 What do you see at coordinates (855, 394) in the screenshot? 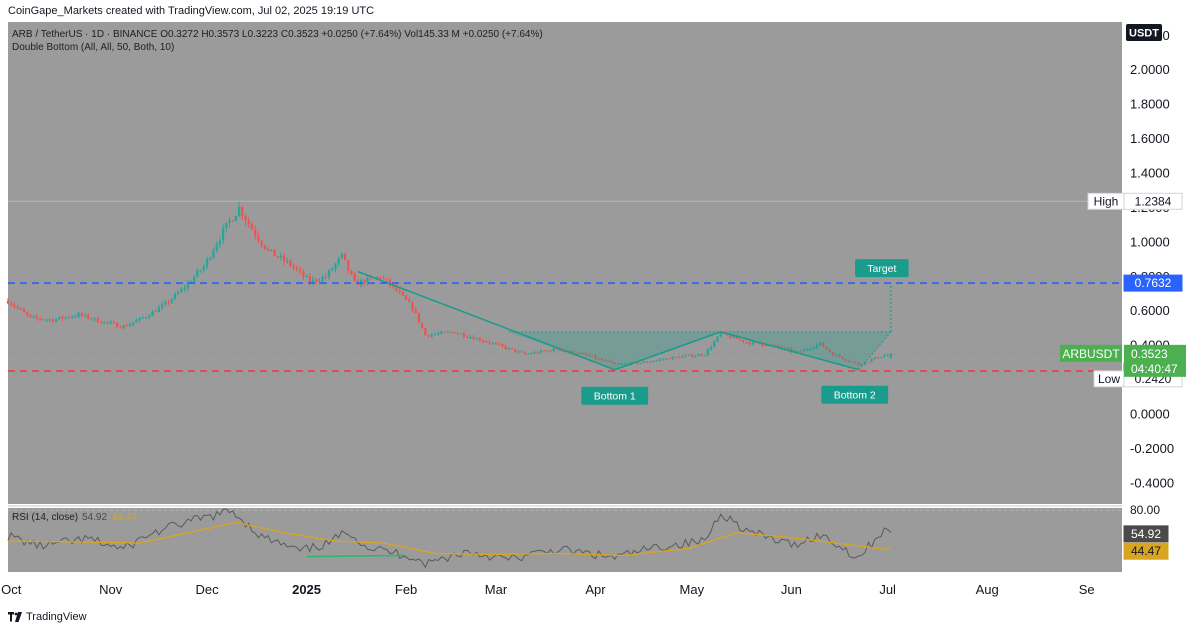
I see `bottom-2-label: Bottom 2` at bounding box center [855, 394].